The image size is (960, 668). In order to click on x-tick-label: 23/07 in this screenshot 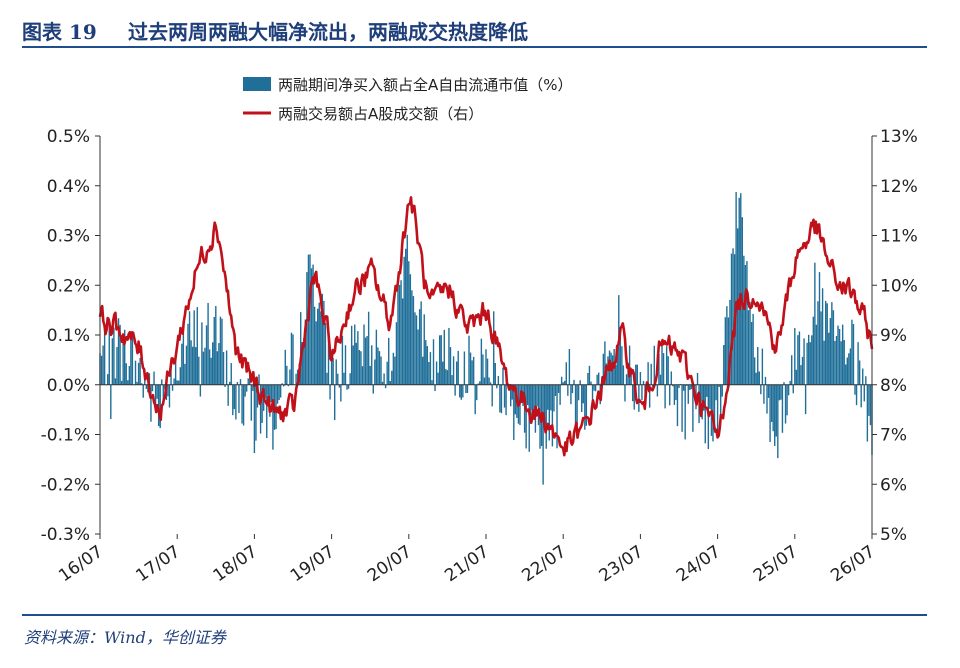, I will do `click(622, 564)`.